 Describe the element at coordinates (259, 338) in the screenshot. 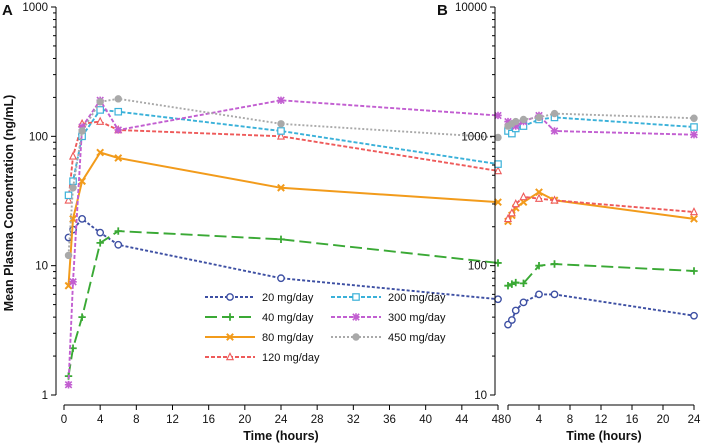

I see `legend-entry: 80 mg/day` at that location.